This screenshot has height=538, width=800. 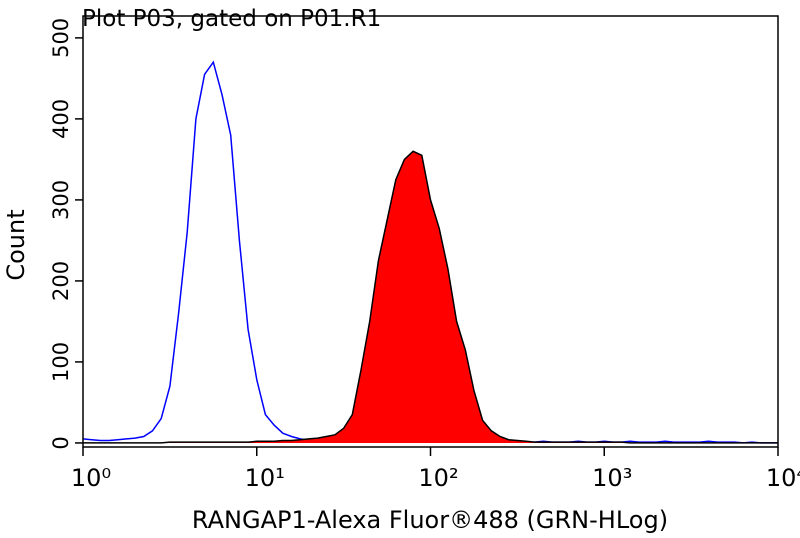 What do you see at coordinates (612, 478) in the screenshot?
I see `x-tick-label: 10³` at bounding box center [612, 478].